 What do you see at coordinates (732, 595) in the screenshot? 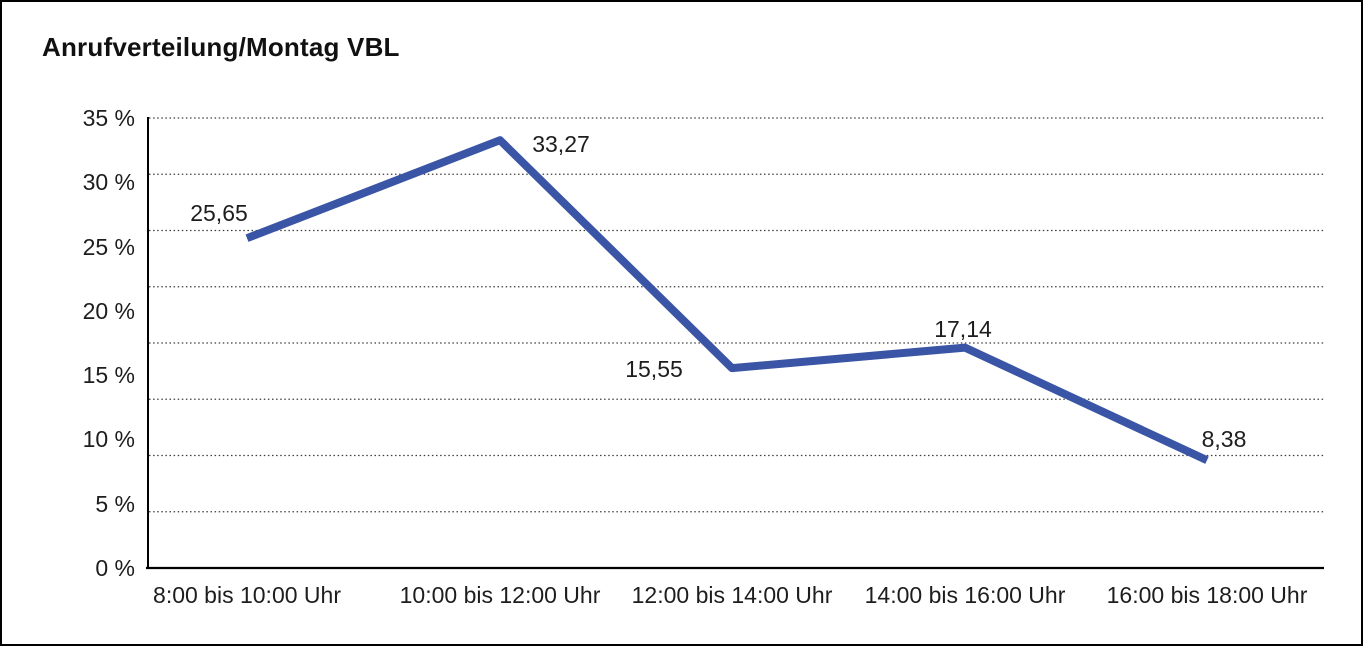
I see `x-tick-label: 12:00 bis 14:00 Uhr` at bounding box center [732, 595].